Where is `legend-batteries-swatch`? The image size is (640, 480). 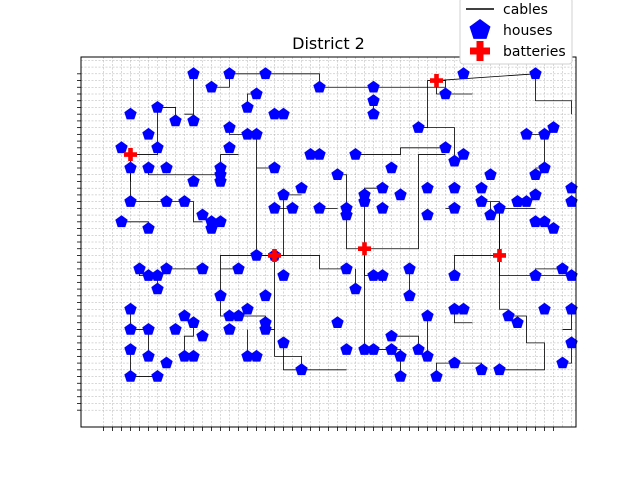
legend-batteries-swatch is located at coordinates (480, 51).